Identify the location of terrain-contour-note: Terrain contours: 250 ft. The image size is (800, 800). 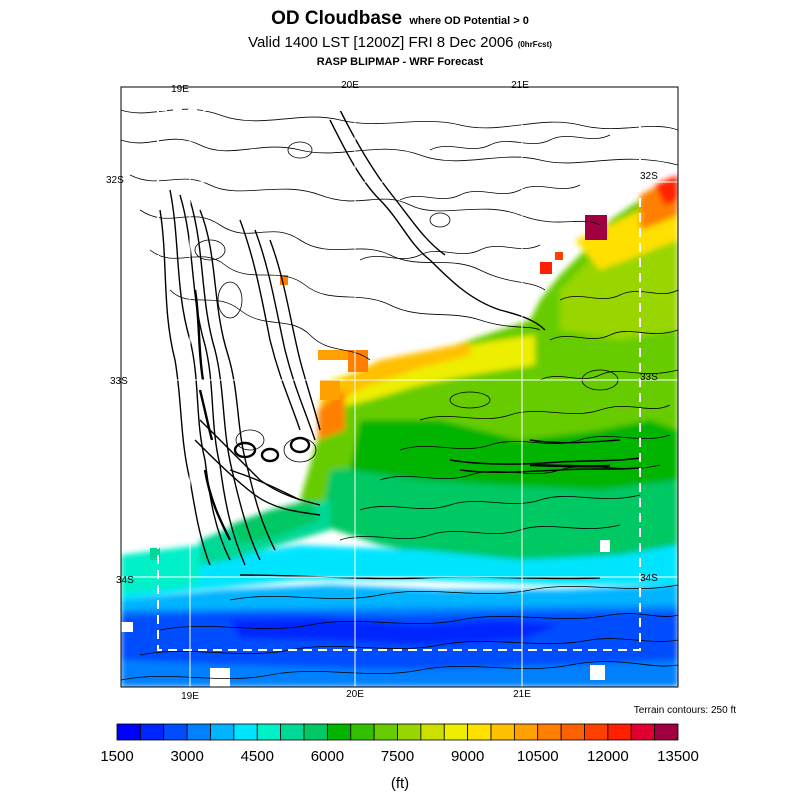
(684, 710).